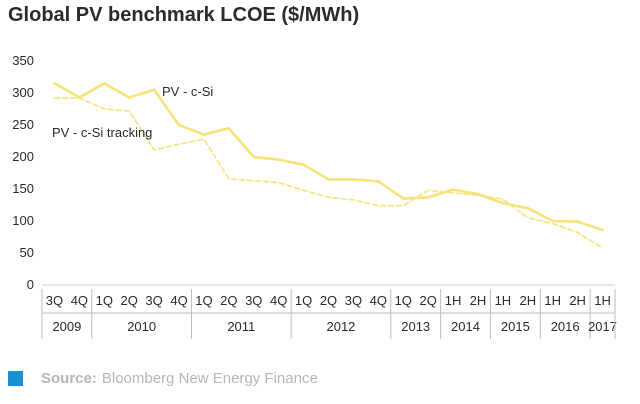 Image resolution: width=640 pixels, height=404 pixels. Describe the element at coordinates (23, 60) in the screenshot. I see `y-tick-label-350: 350` at that location.